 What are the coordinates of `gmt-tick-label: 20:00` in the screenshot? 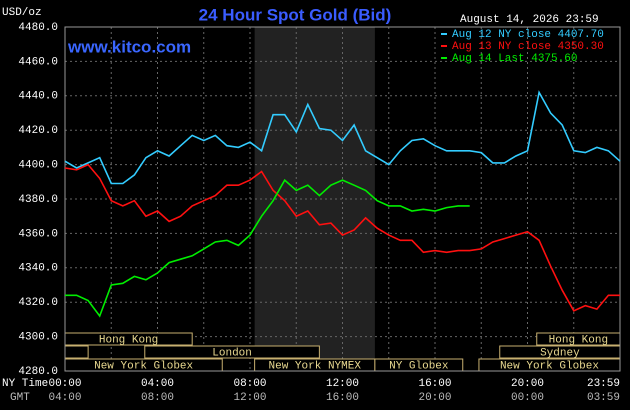 It's located at (434, 398).